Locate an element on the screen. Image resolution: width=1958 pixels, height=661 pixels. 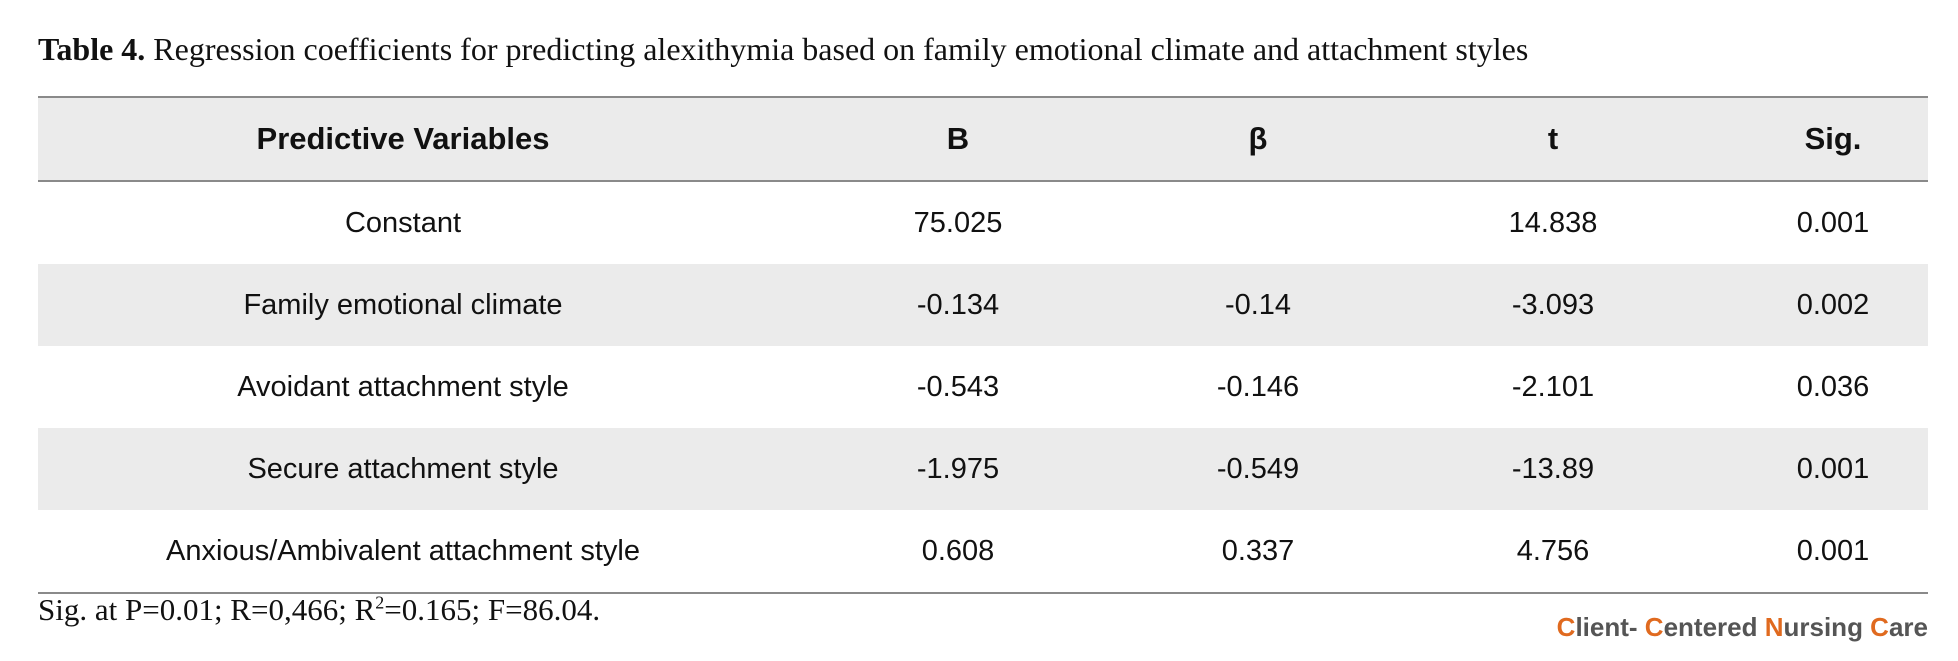
journal-brand-logo: Client- Centered Nursing Care is located at coordinates (1742, 627).